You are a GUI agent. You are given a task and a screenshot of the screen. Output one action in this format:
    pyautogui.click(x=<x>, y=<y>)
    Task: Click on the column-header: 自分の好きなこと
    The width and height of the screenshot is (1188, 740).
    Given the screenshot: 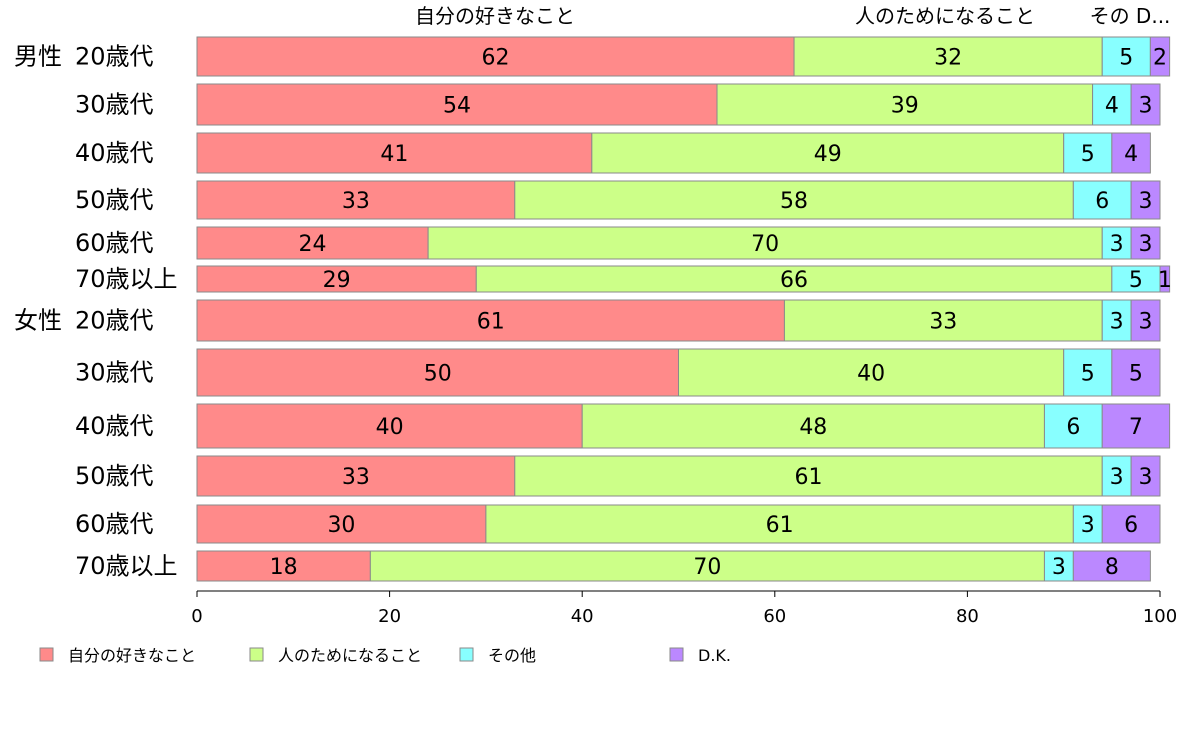 What is the action you would take?
    pyautogui.click(x=495, y=16)
    